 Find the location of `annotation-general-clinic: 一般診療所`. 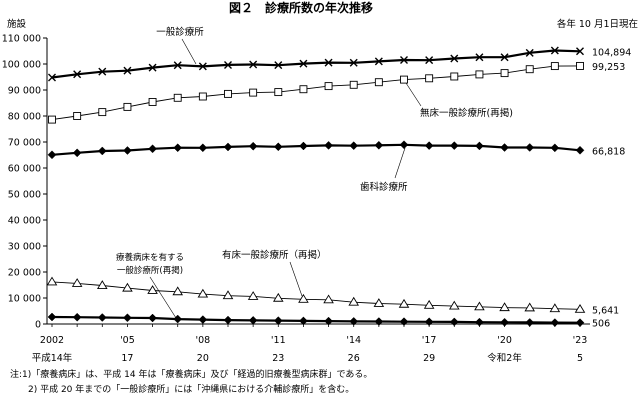

annotation-general-clinic: 一般診療所 is located at coordinates (180, 32).